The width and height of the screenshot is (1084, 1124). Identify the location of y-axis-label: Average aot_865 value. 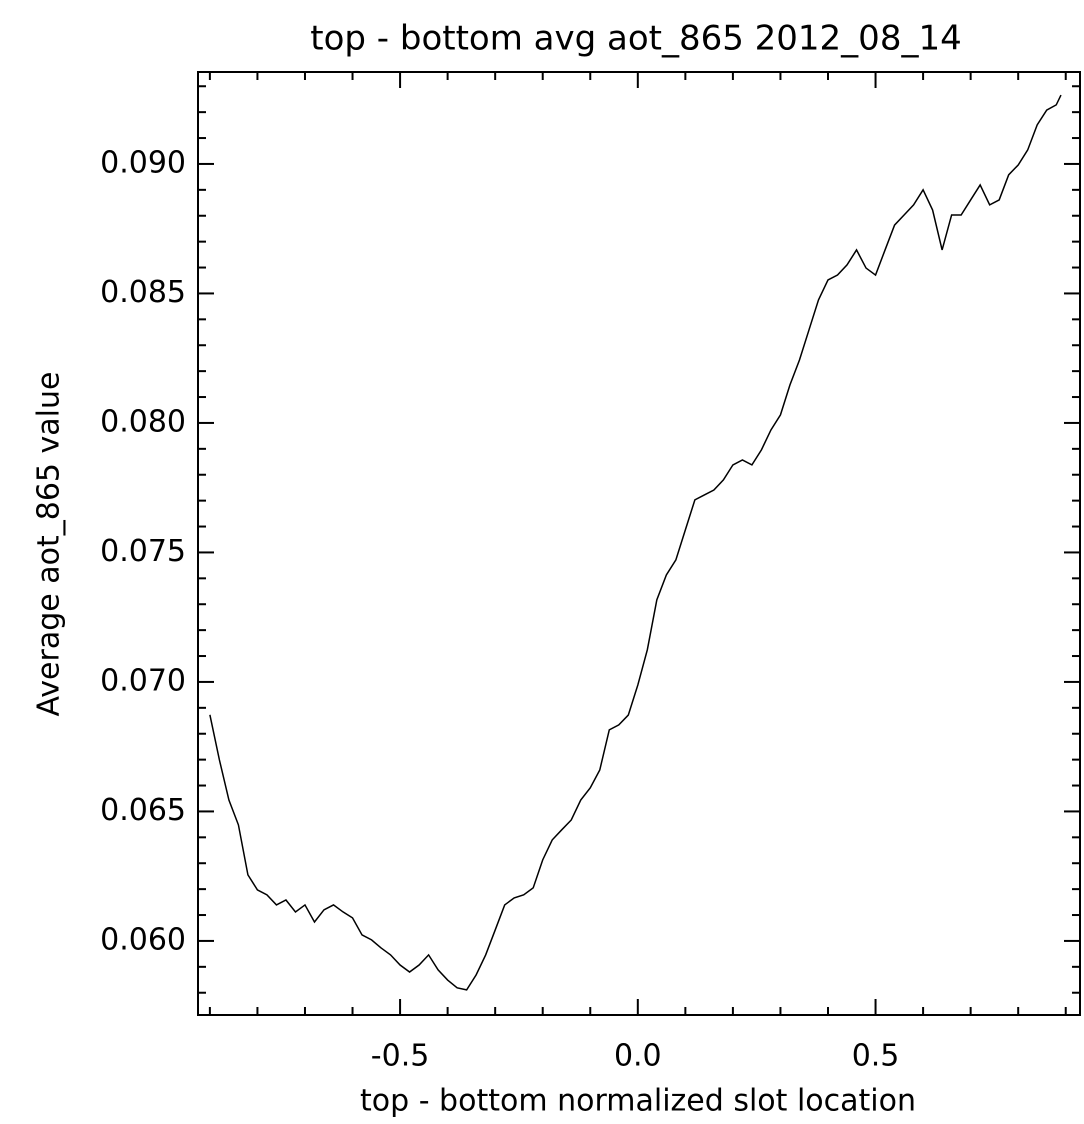
(49, 544).